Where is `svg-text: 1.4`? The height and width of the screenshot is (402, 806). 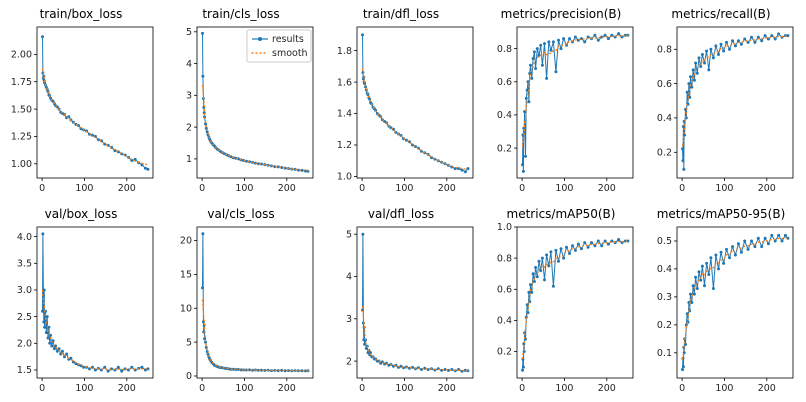
svg-text: 1.4 is located at coordinates (344, 114).